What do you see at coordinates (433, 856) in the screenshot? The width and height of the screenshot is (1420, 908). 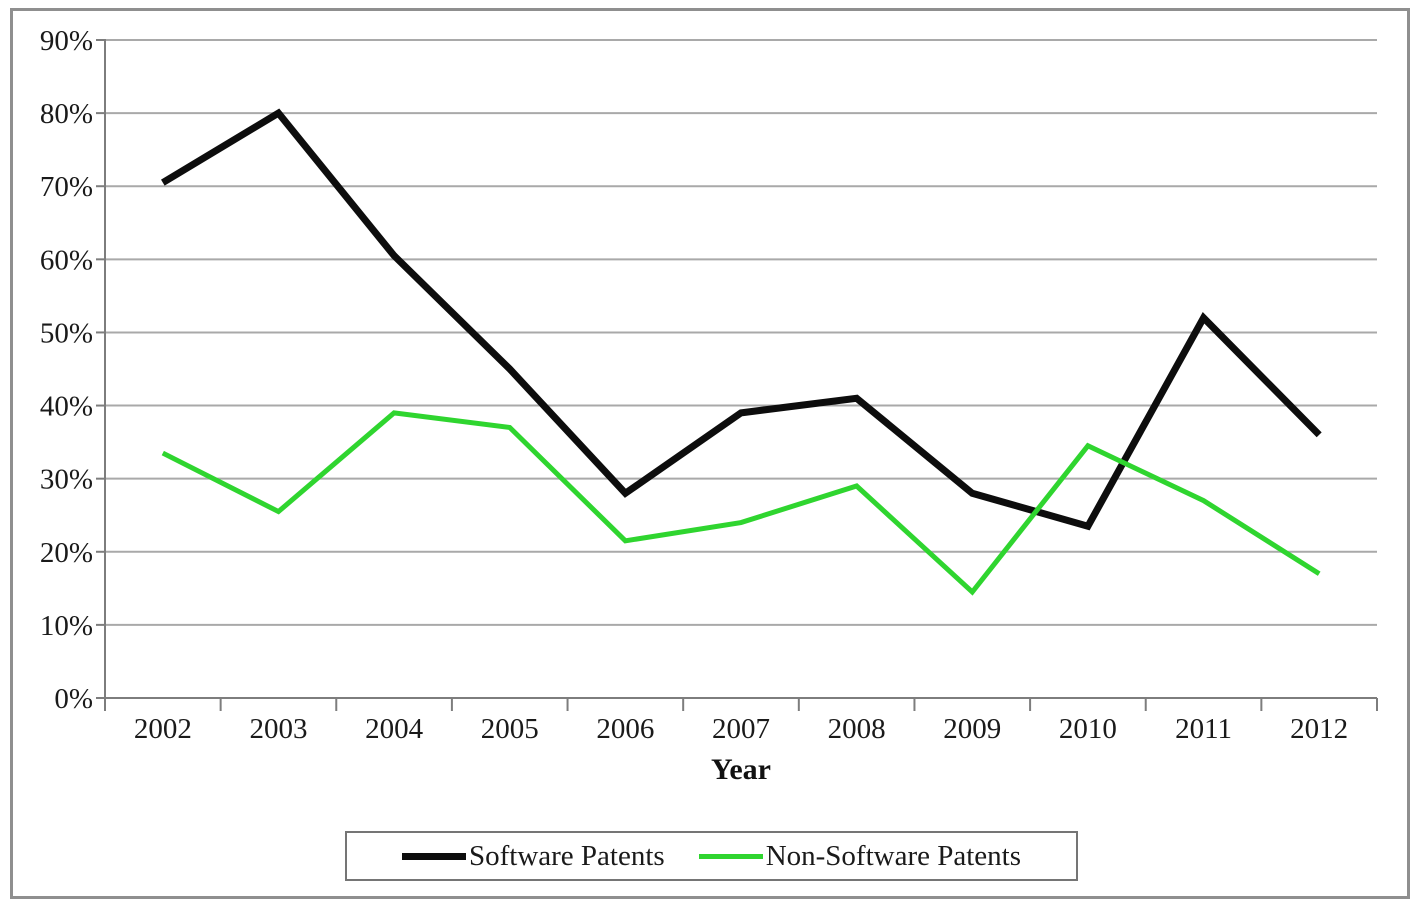 I see `software-patents-line-sample` at bounding box center [433, 856].